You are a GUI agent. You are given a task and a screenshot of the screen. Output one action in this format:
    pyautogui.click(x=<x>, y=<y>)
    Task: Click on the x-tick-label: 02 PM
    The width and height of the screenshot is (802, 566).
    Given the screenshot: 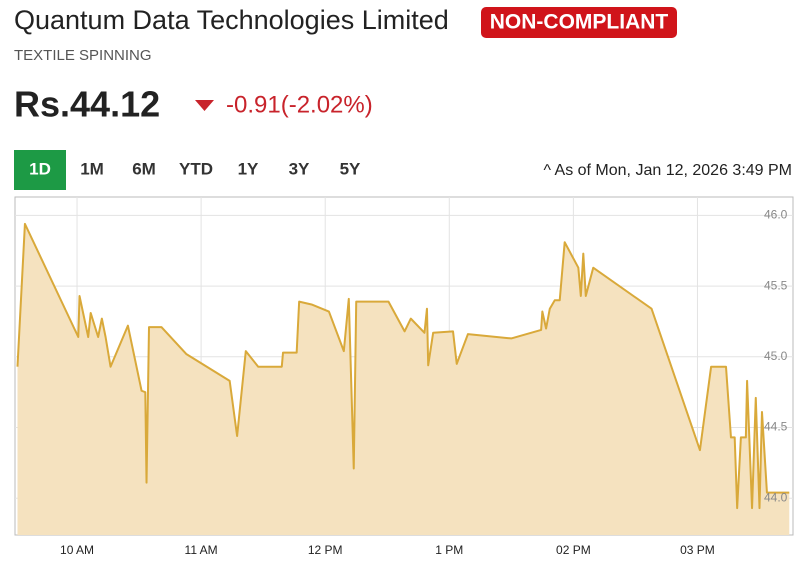 What is the action you would take?
    pyautogui.click(x=573, y=550)
    